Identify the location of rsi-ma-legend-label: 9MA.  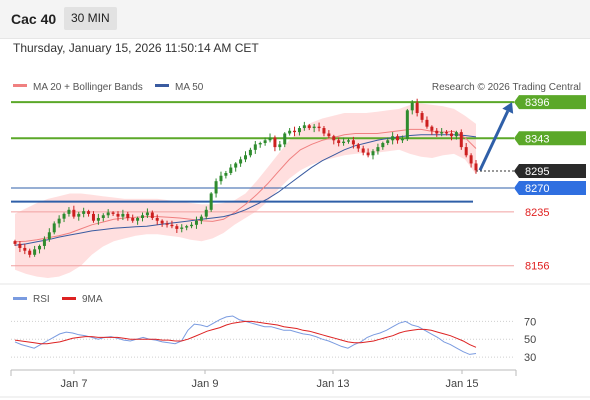
(92, 299).